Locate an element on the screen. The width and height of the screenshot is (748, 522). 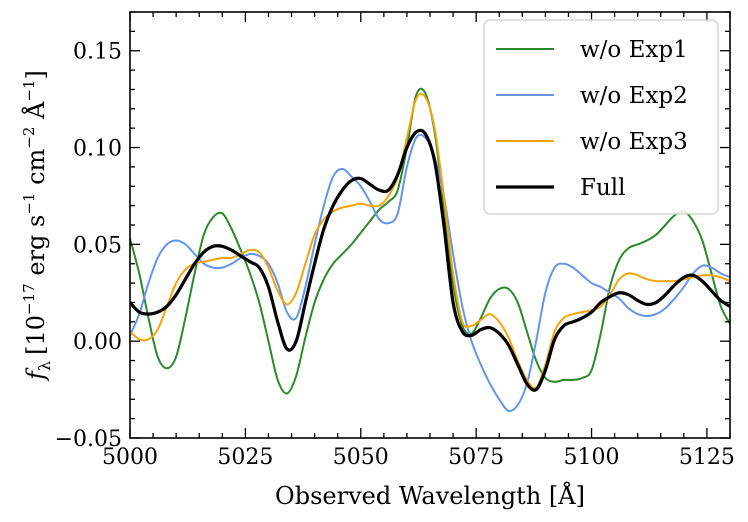
y-tick-label: −0.05 is located at coordinates (88, 439).